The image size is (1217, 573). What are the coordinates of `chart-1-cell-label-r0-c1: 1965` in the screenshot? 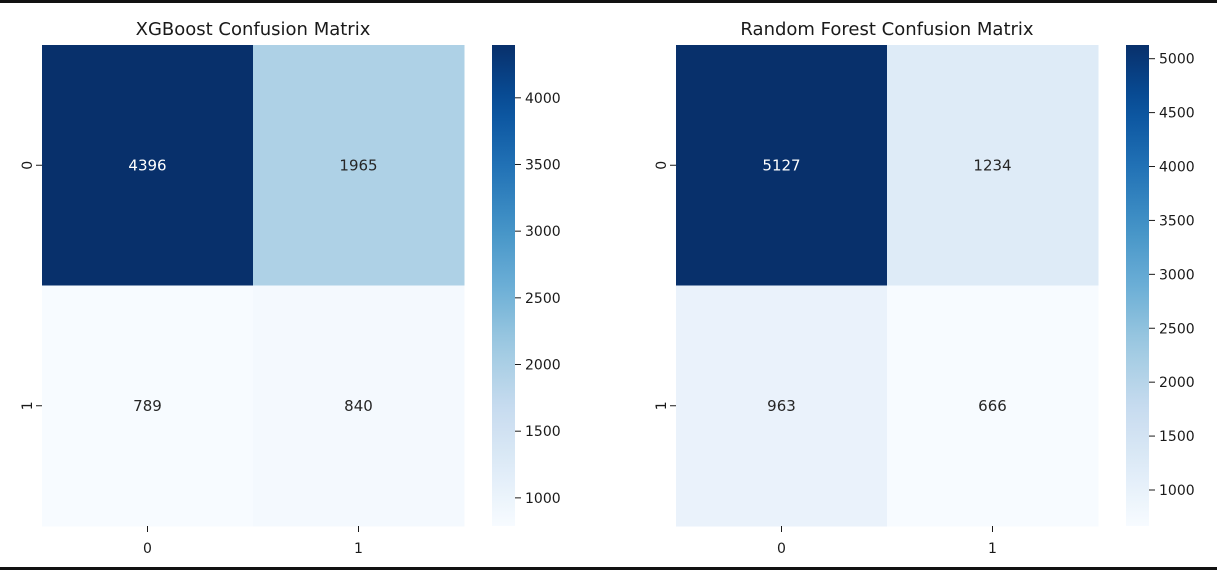 It's located at (358, 165).